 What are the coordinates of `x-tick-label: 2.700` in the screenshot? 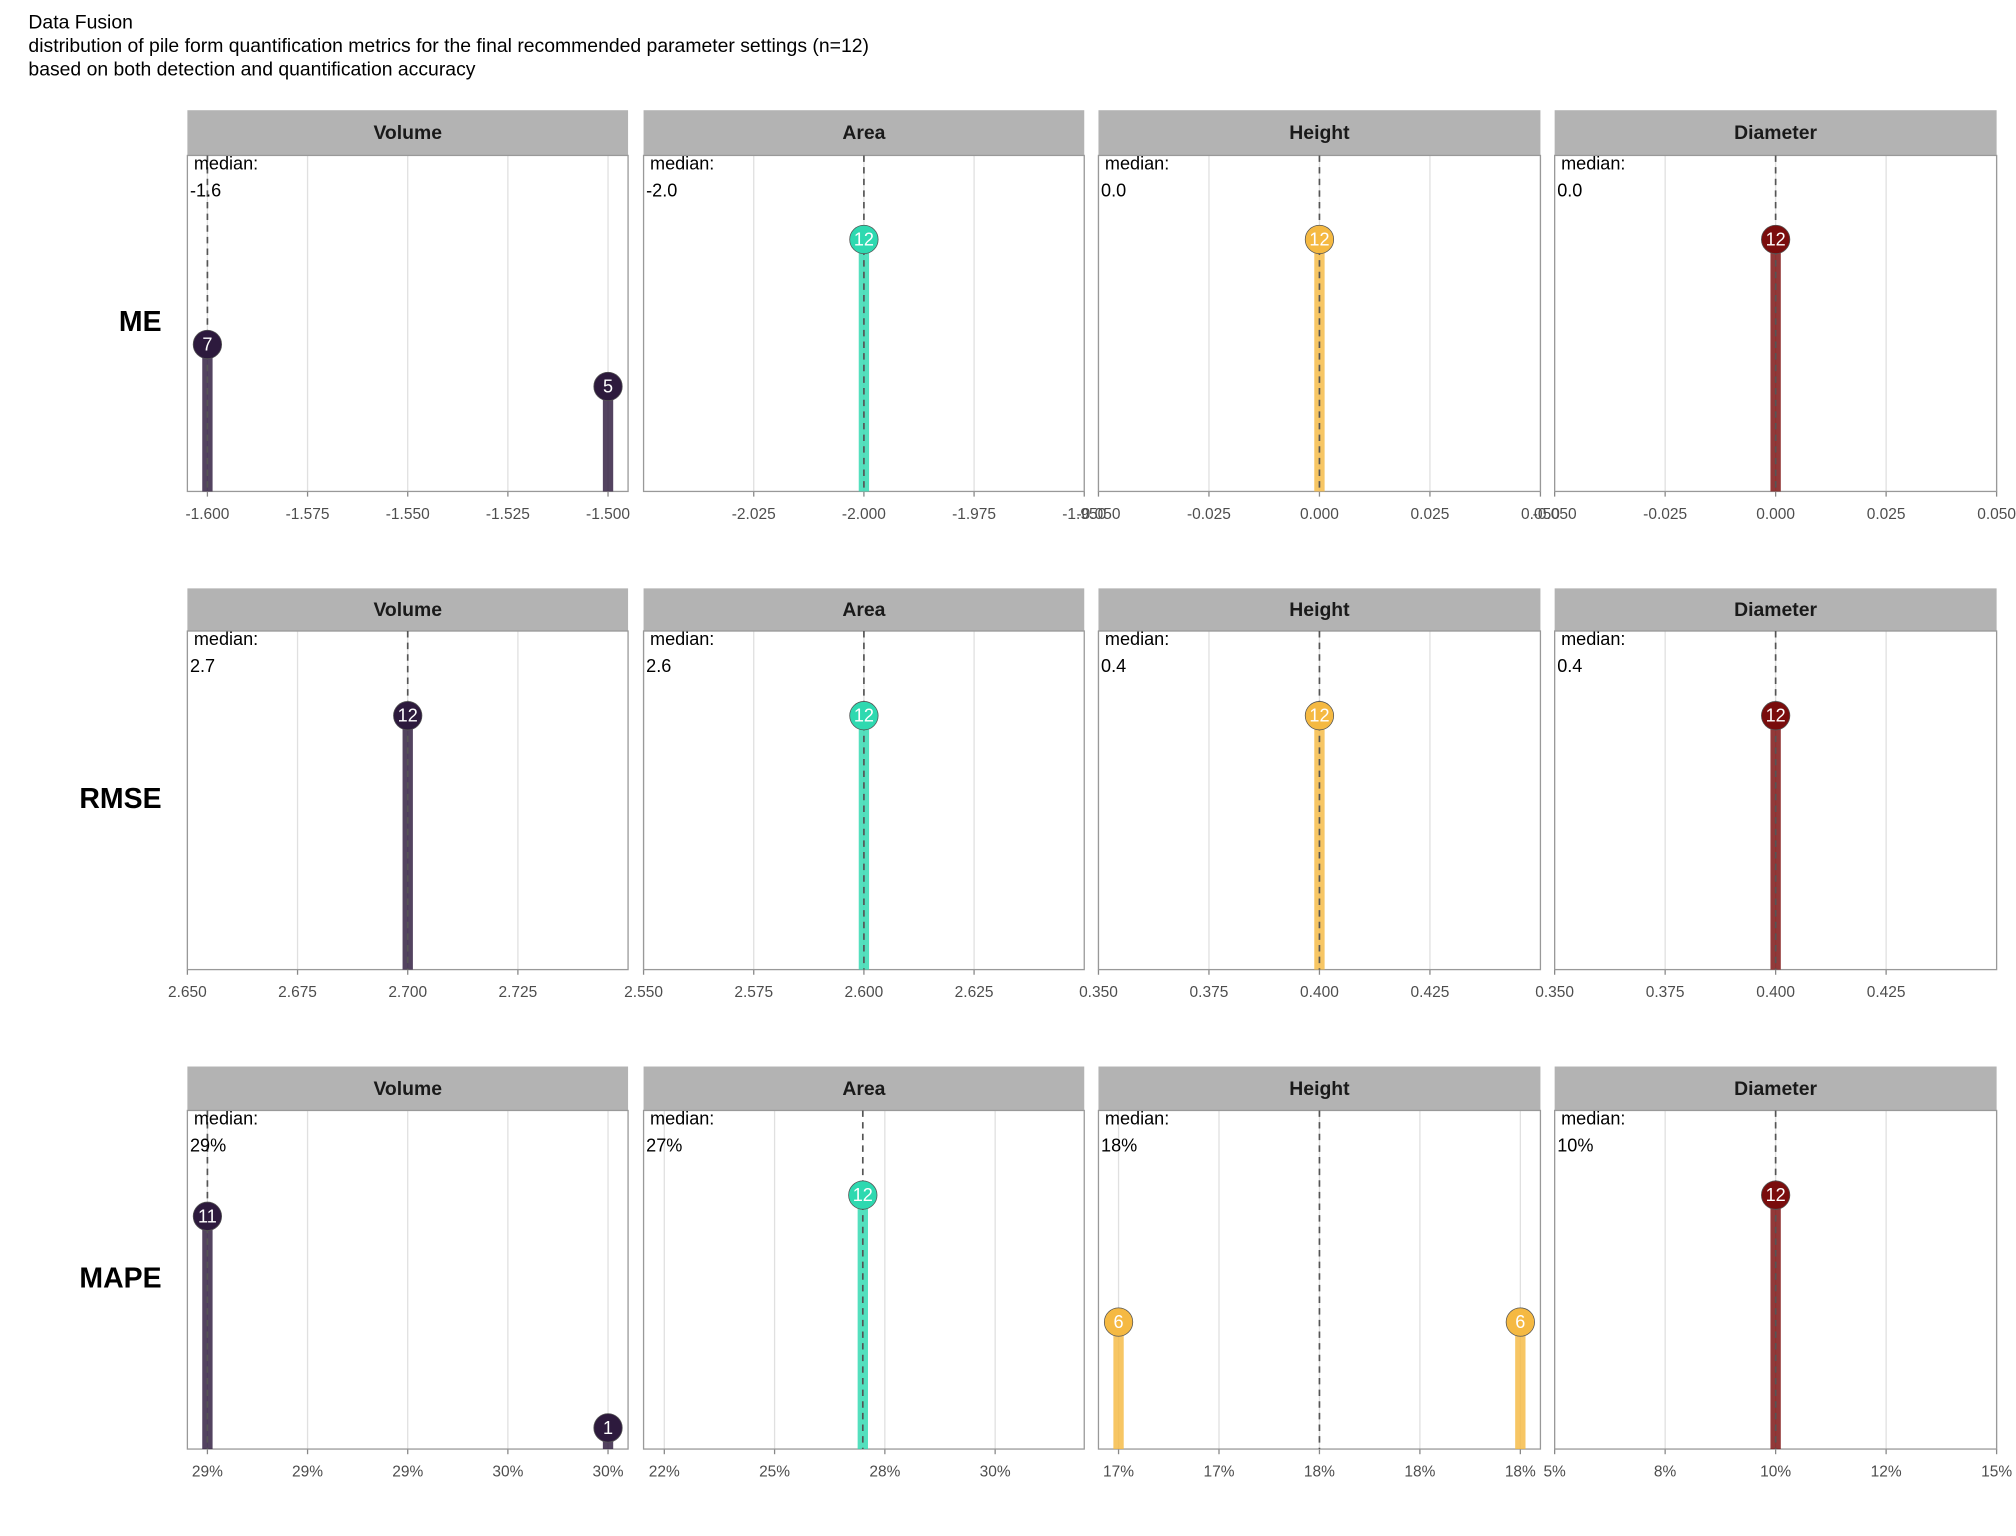 It's located at (407, 992).